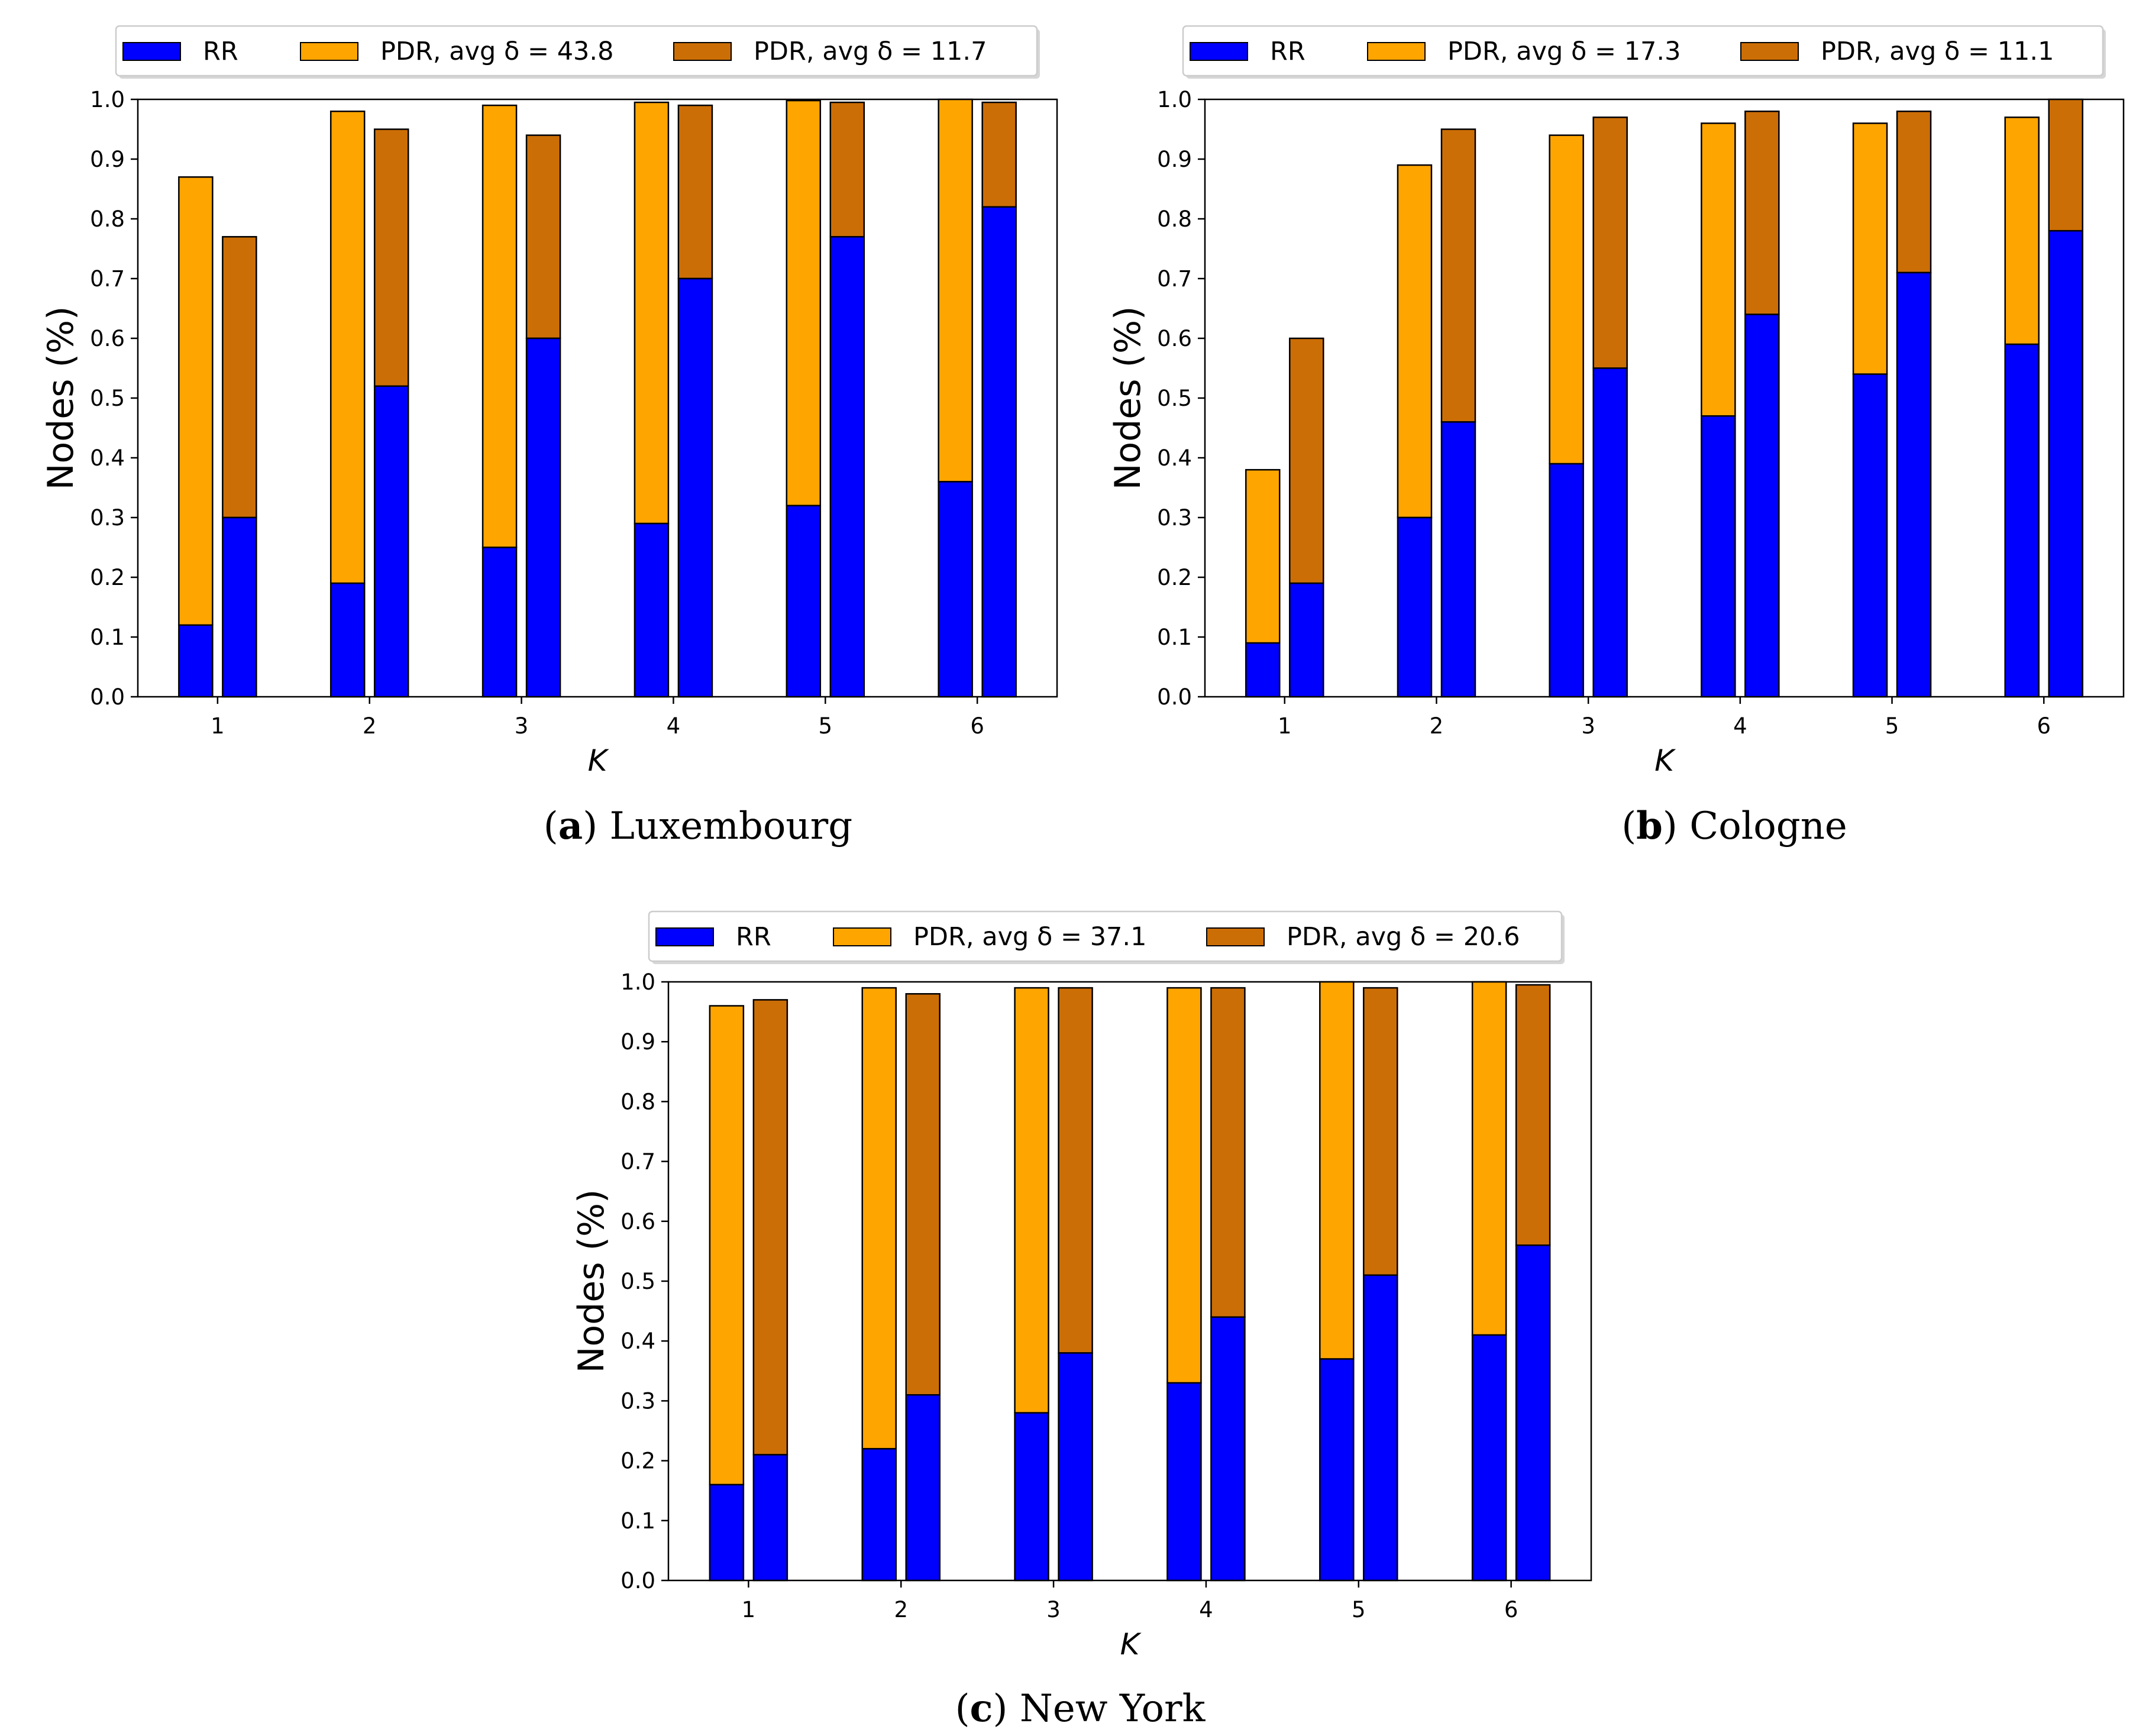 The height and width of the screenshot is (1736, 2149). Describe the element at coordinates (2044, 726) in the screenshot. I see `x-tick-label: 6` at that location.